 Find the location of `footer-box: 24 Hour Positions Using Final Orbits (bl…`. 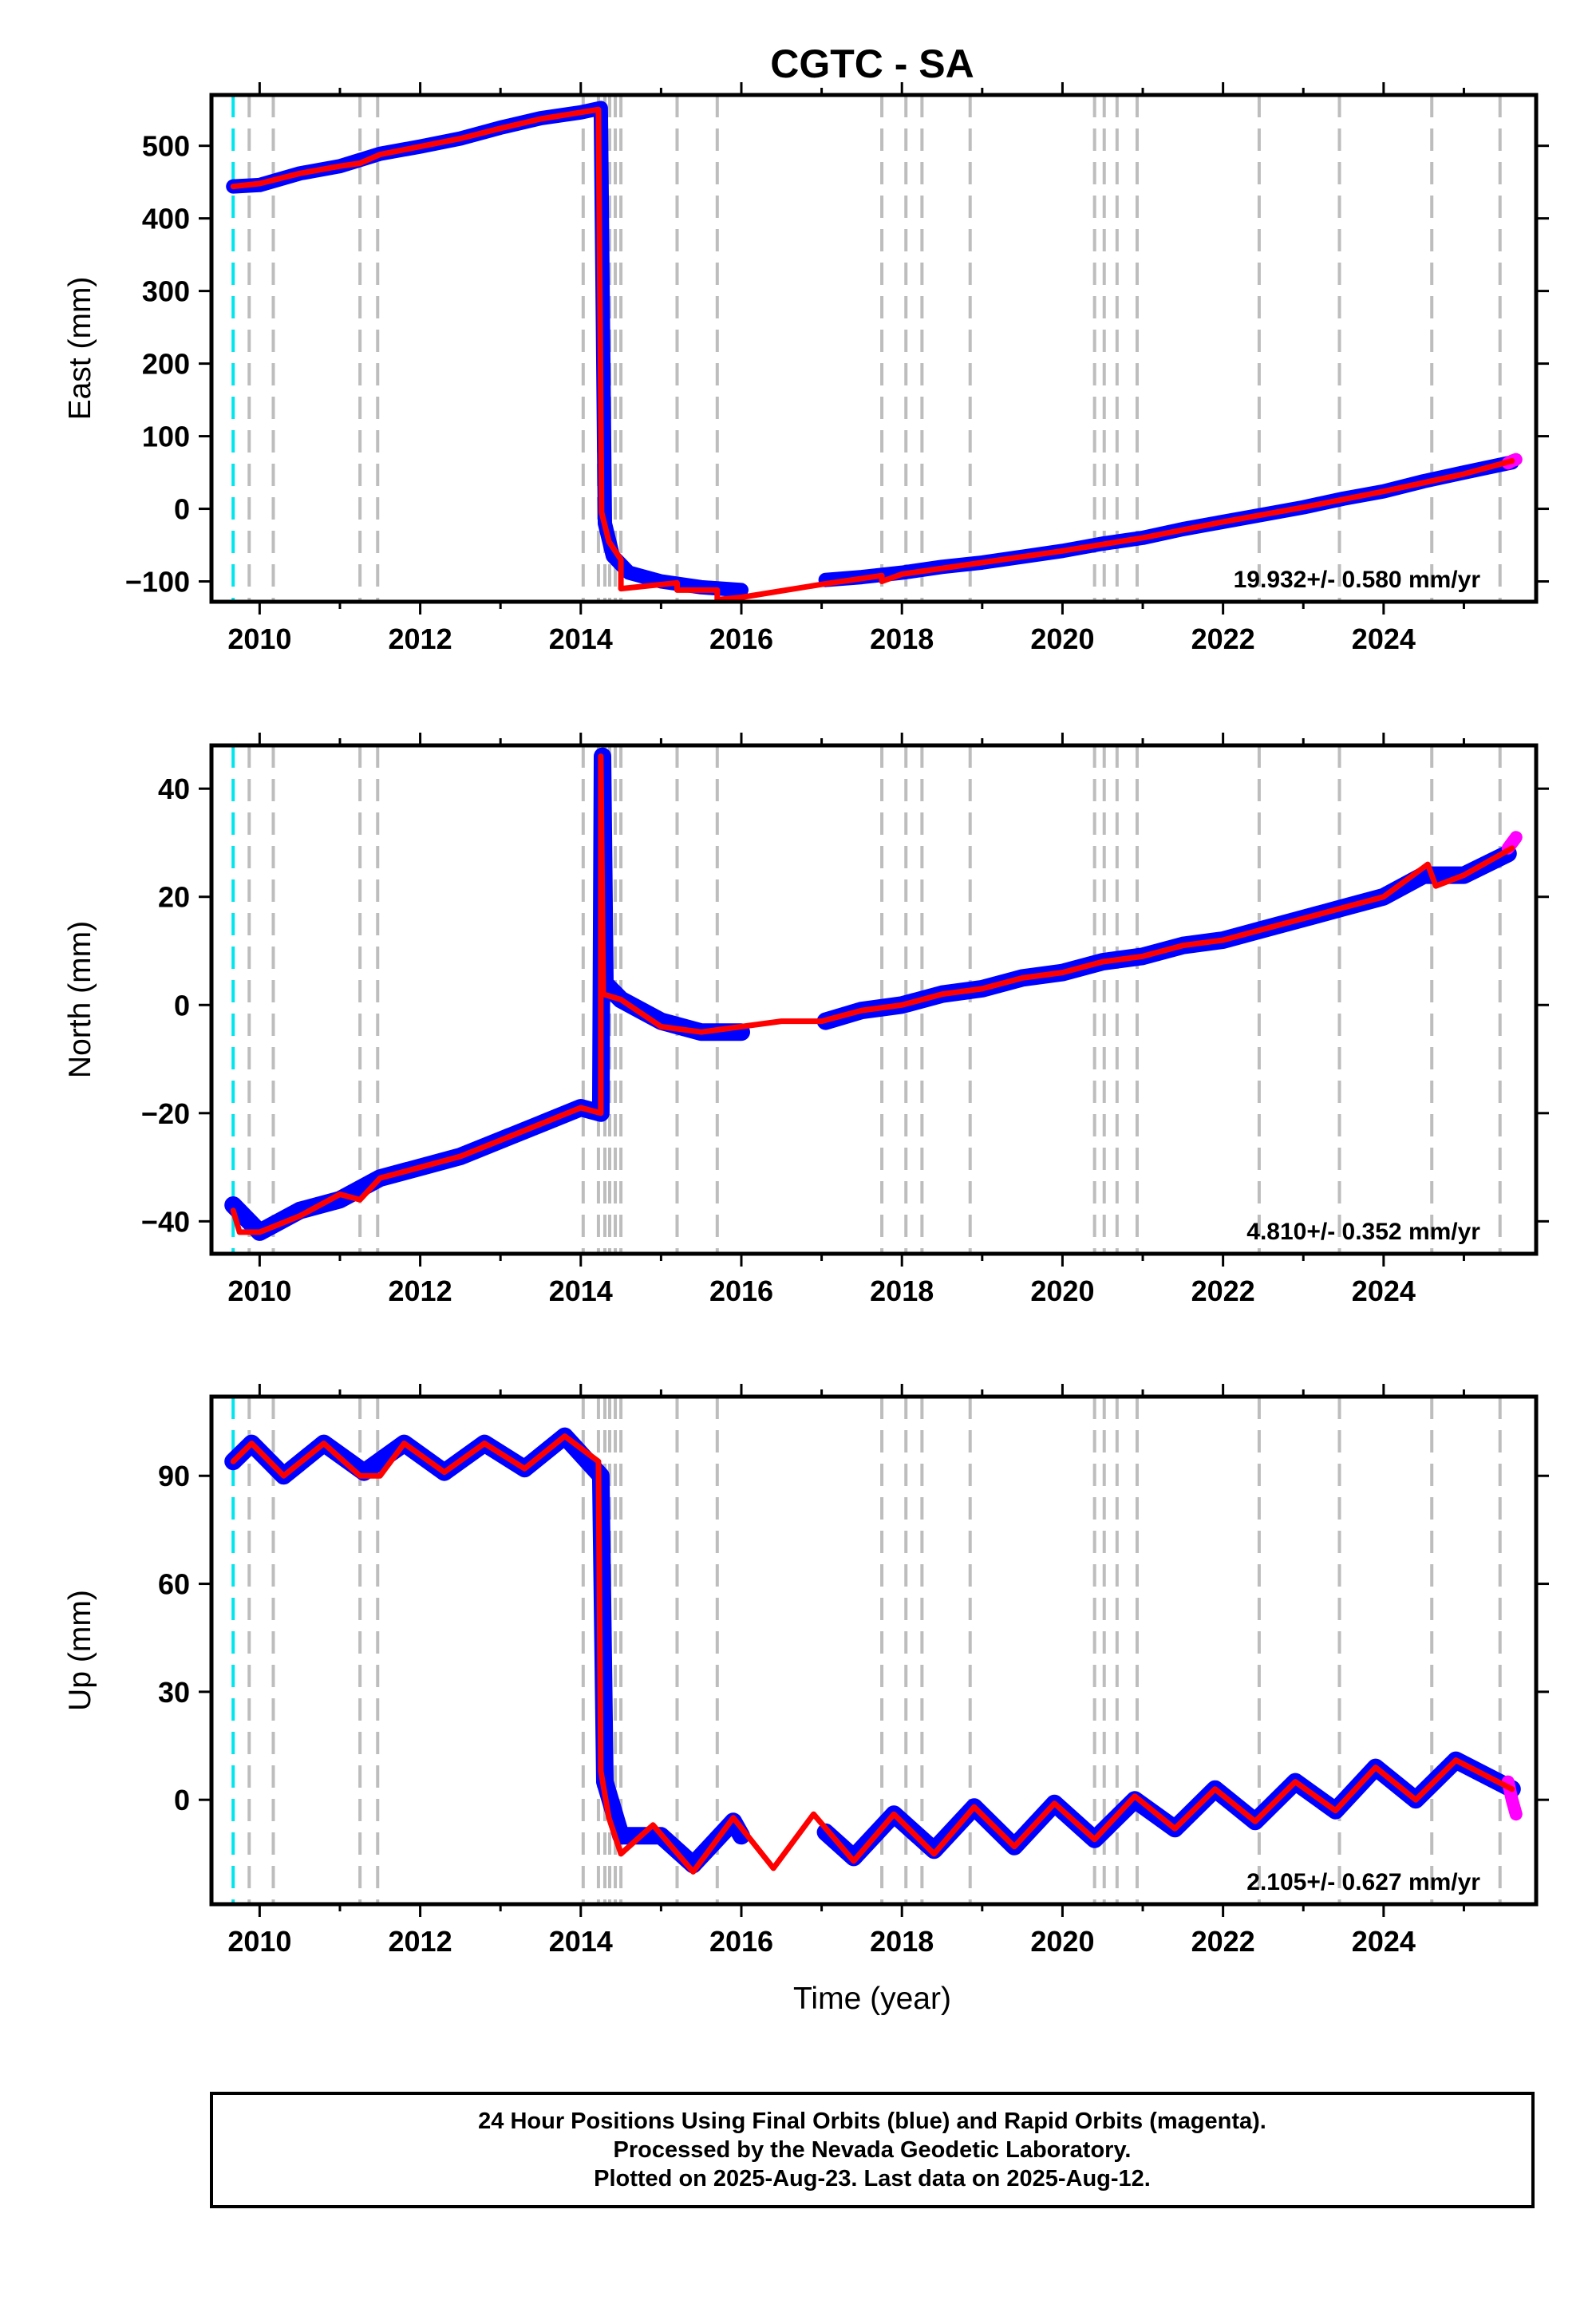

footer-box: 24 Hour Positions Using Final Orbits (bl… is located at coordinates (873, 2150).